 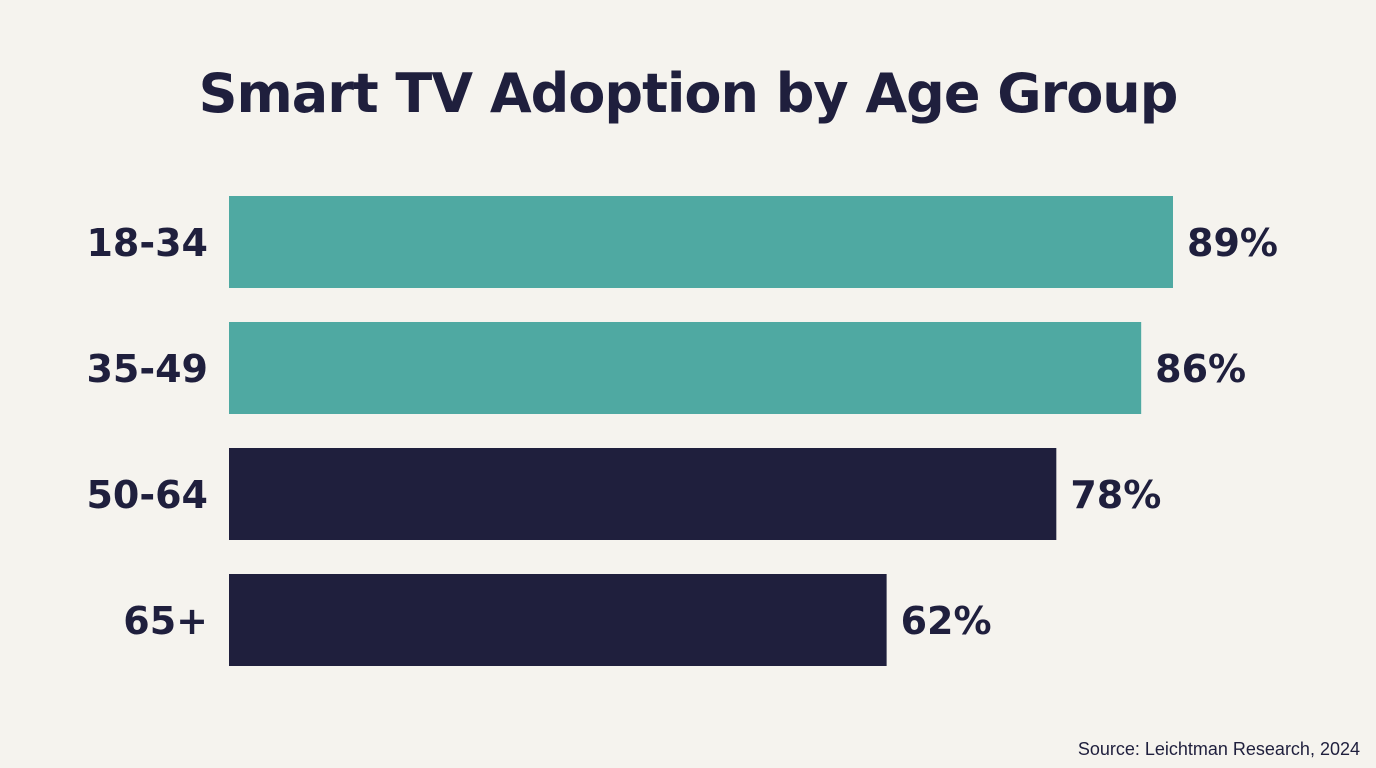 I want to click on category-label: 18-34, so click(x=147, y=243).